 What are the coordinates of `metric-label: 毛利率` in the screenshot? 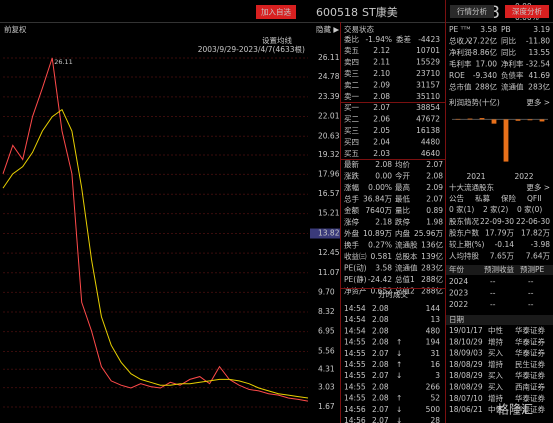 It's located at (460, 64).